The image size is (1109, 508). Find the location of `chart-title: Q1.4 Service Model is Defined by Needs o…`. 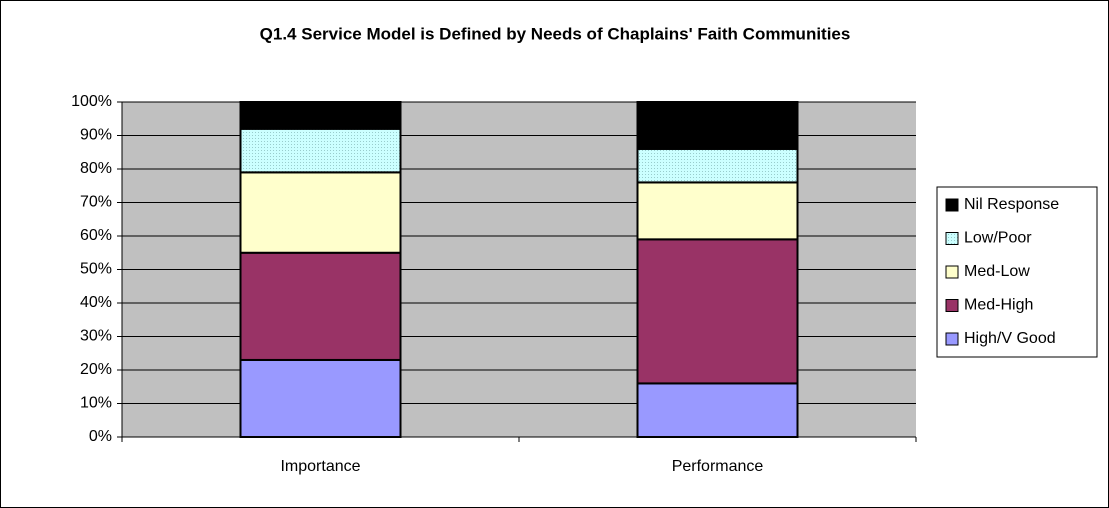

chart-title: Q1.4 Service Model is Defined by Needs o… is located at coordinates (555, 33).